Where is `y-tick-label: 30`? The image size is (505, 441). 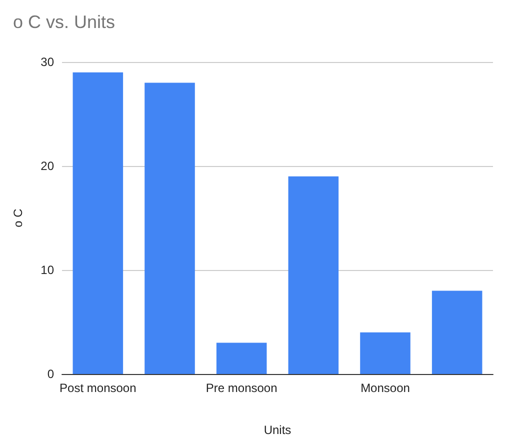
y-tick-label: 30 is located at coordinates (47, 62).